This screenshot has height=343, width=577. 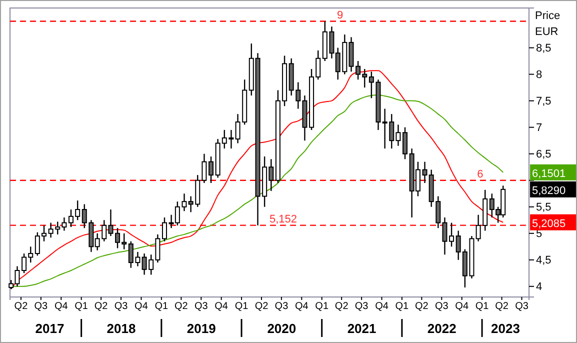 I want to click on ref-line-label: 9, so click(x=340, y=15).